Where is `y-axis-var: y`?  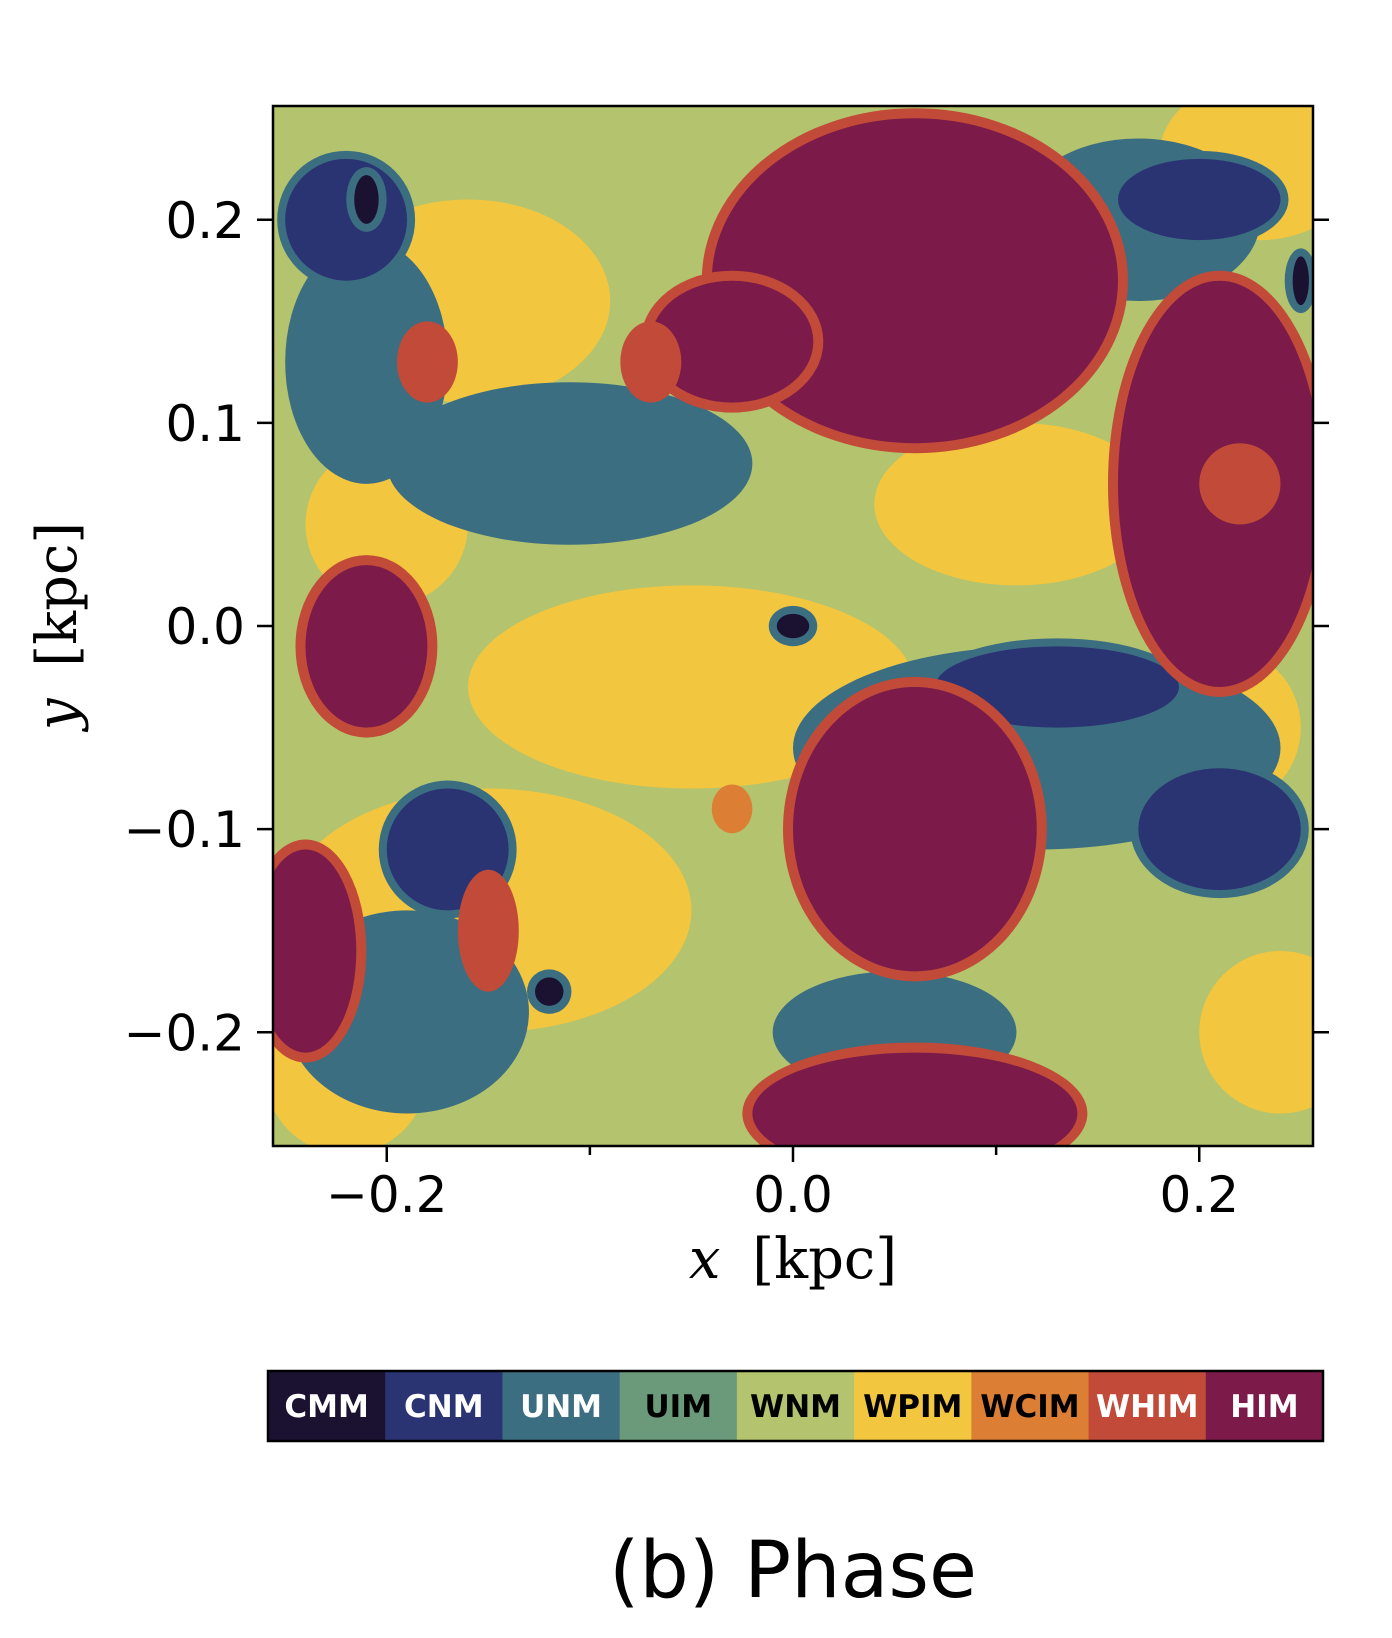
y-axis-var: y is located at coordinates (57, 715).